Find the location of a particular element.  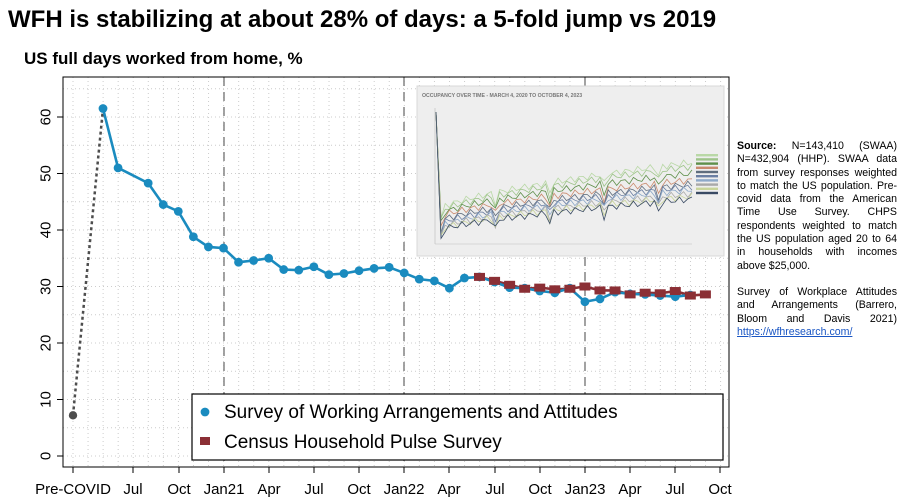

legend-box is located at coordinates (457, 427).